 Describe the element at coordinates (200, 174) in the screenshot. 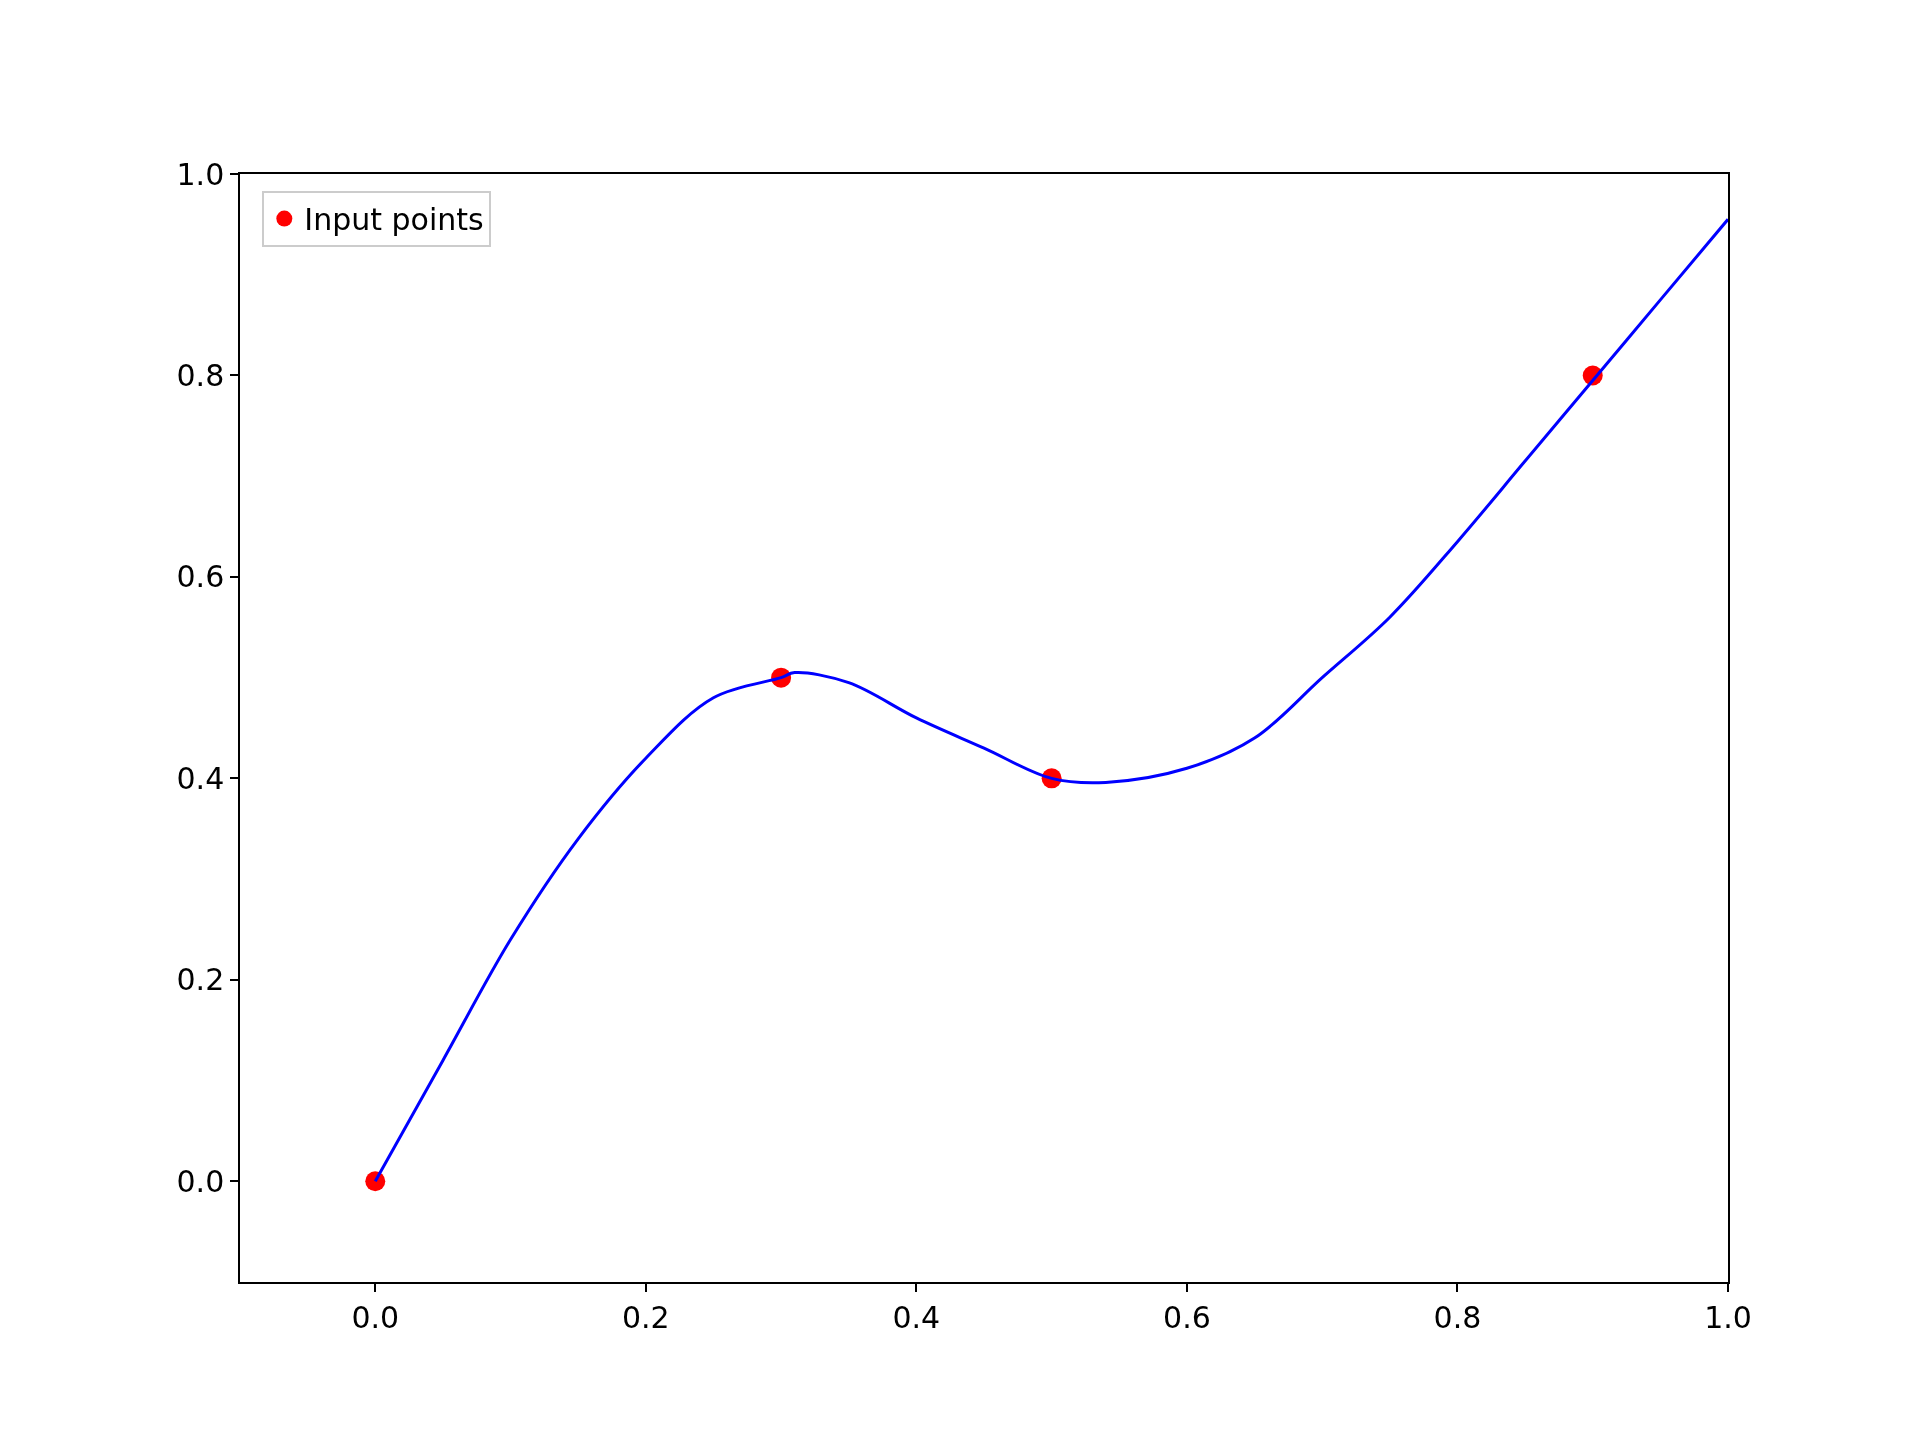

I see `y-tick-label: 1.0` at that location.